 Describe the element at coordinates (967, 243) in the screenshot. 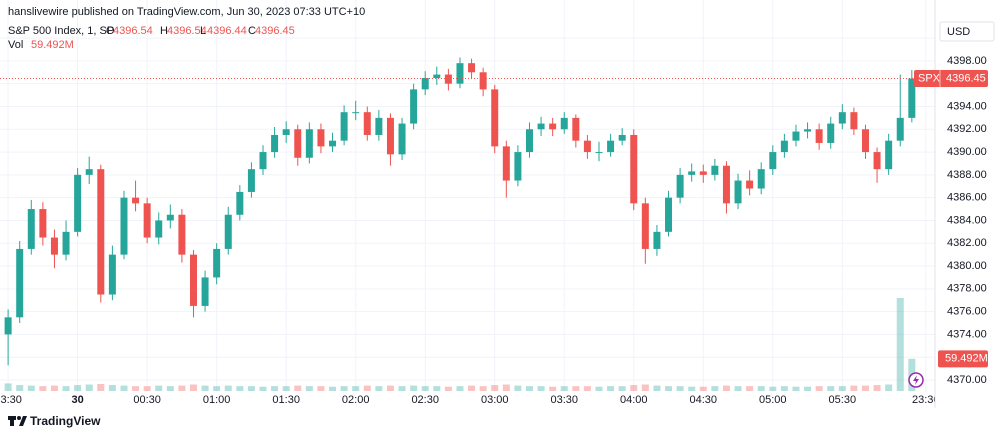

I see `y-tick-label: 4382.00` at that location.